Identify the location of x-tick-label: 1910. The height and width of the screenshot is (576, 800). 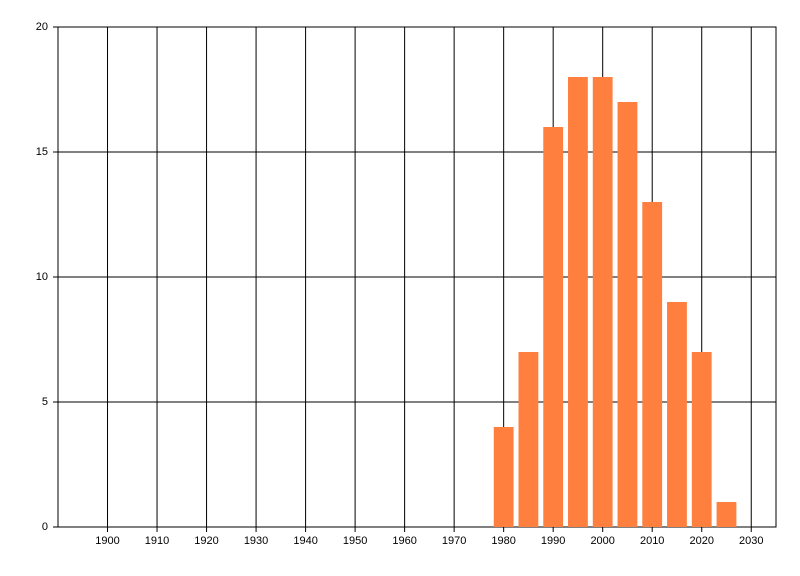
(157, 541).